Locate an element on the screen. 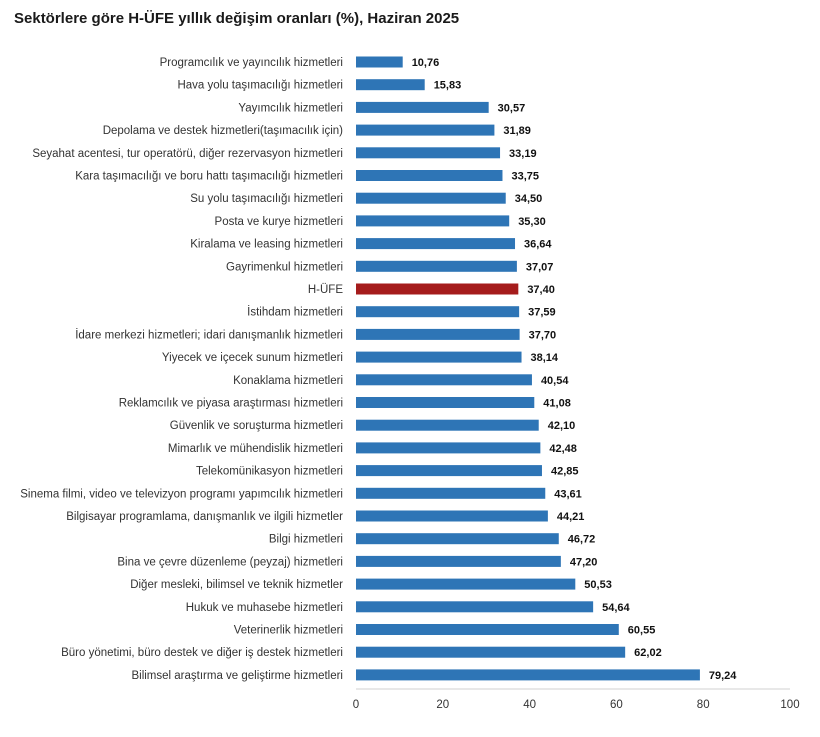 The height and width of the screenshot is (737, 820). value-label: 46,72 is located at coordinates (582, 540).